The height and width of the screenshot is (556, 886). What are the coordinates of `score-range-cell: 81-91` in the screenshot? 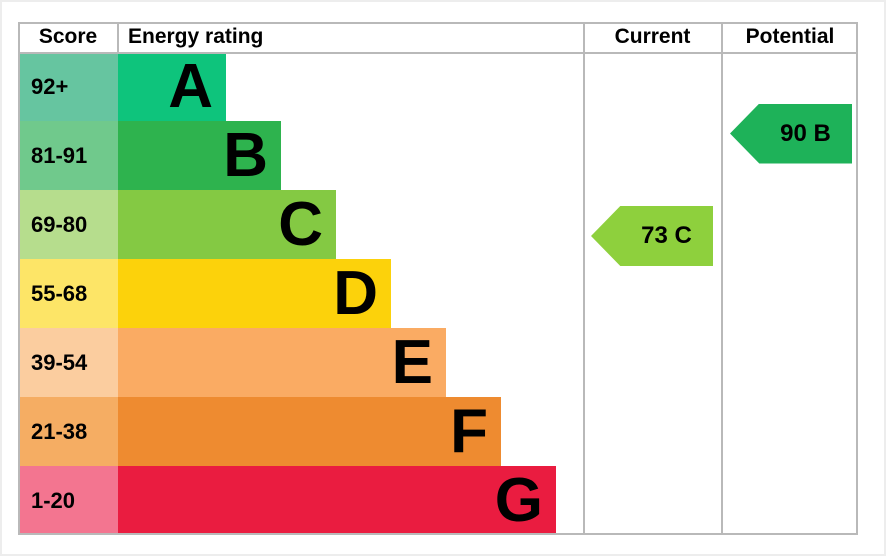 It's located at (68, 155).